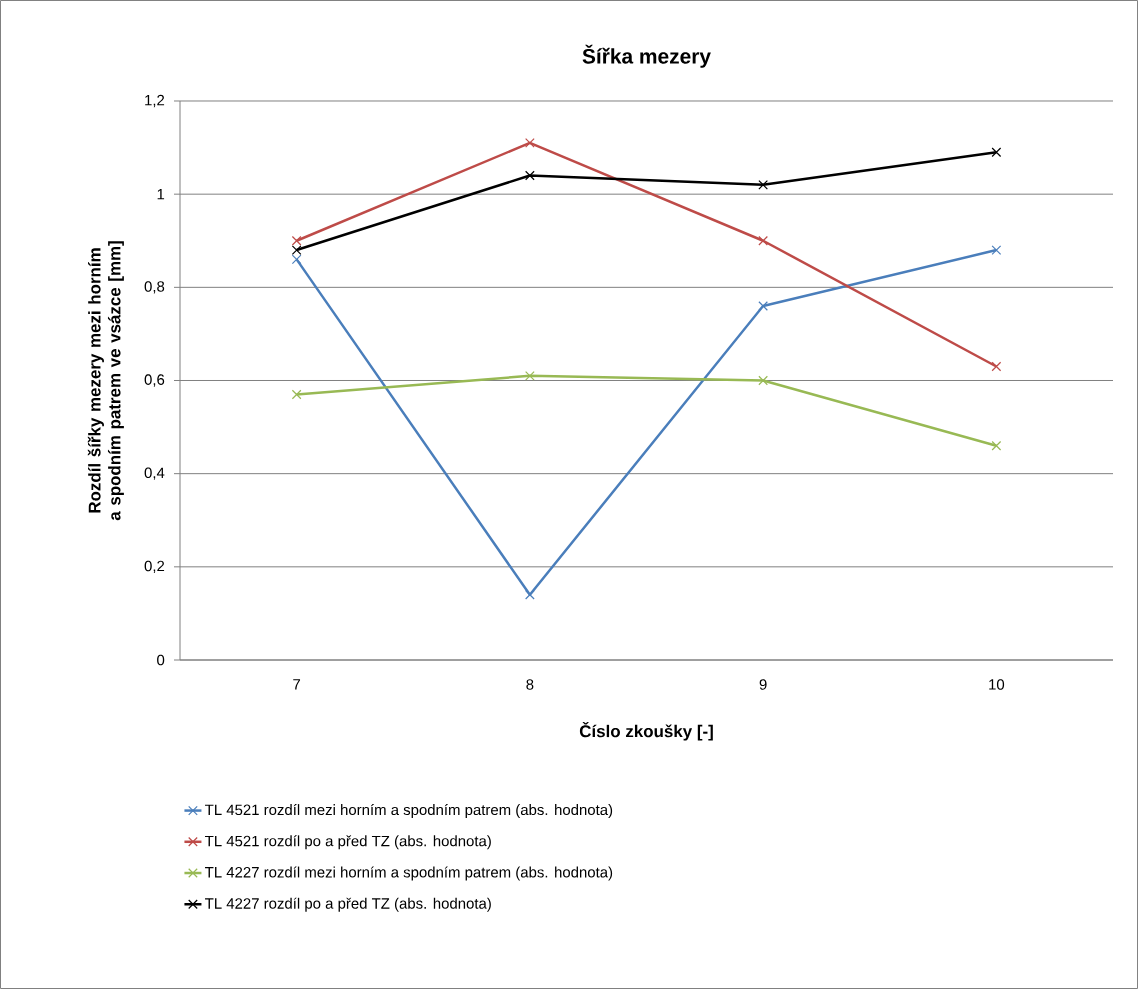 The width and height of the screenshot is (1138, 989). Describe the element at coordinates (161, 194) in the screenshot. I see `y-tick-label: 1` at that location.